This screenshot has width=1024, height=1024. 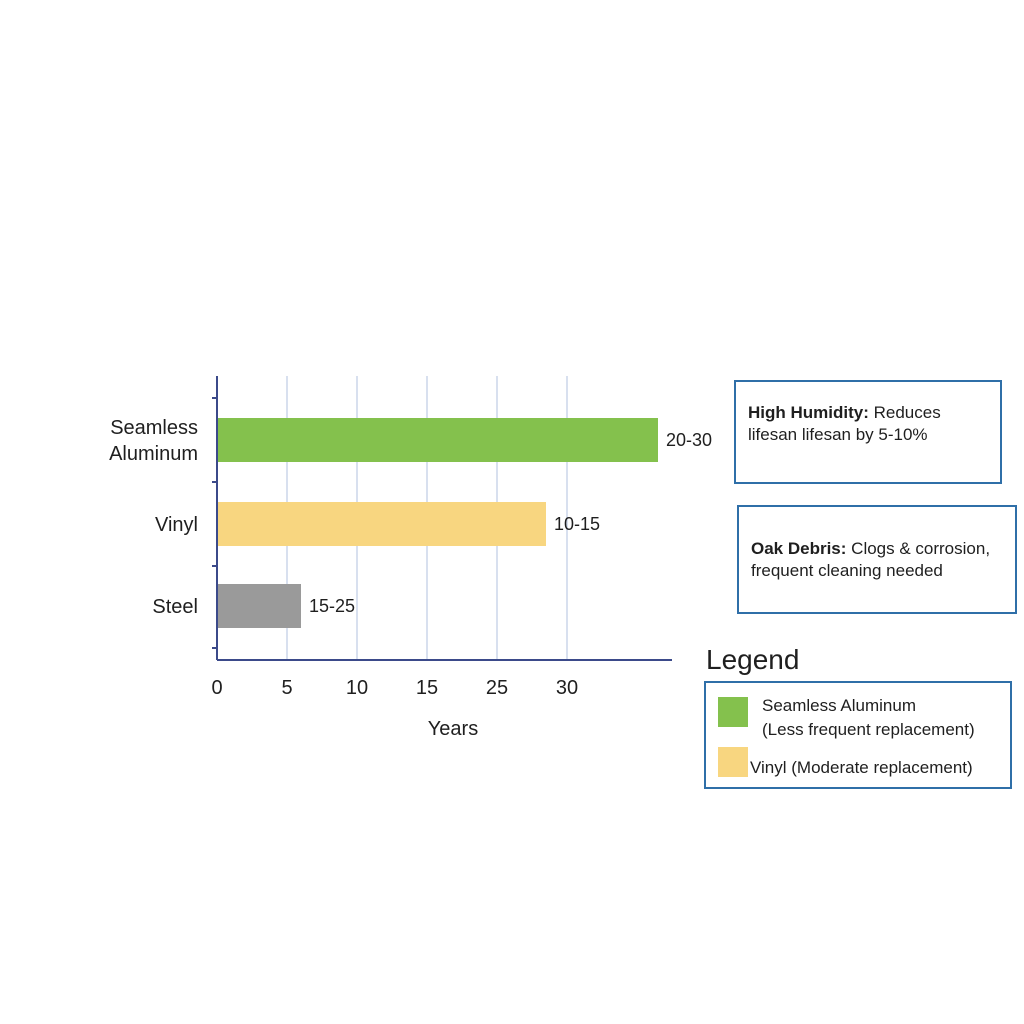 I want to click on category-label-0: Seamless Aluminum, so click(x=153, y=441).